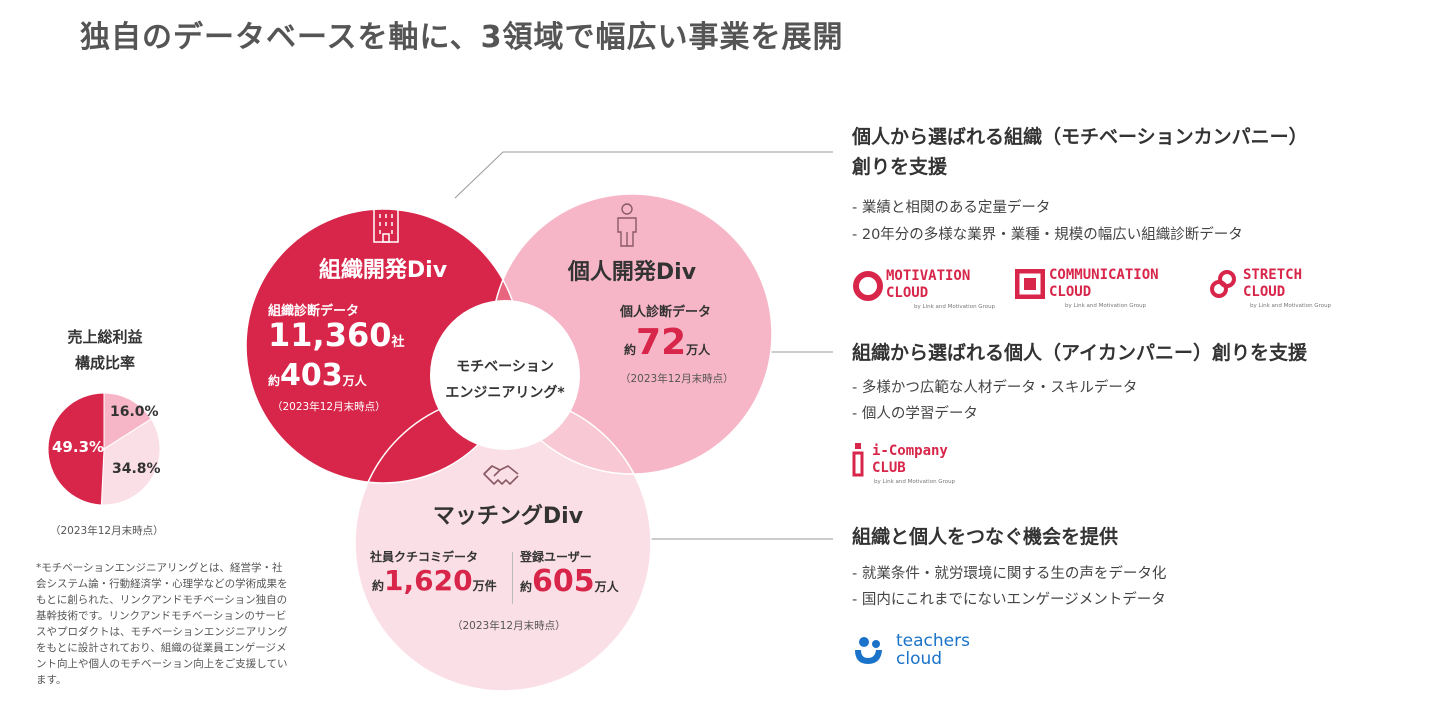  What do you see at coordinates (955, 307) in the screenshot?
I see `motivation-cloud-sub: by Link and Motivation Group` at bounding box center [955, 307].